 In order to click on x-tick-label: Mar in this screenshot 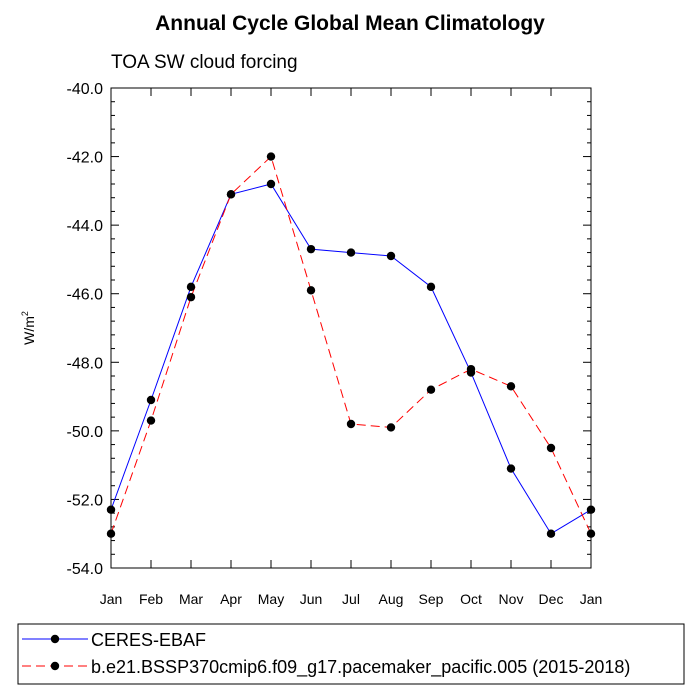, I will do `click(191, 599)`.